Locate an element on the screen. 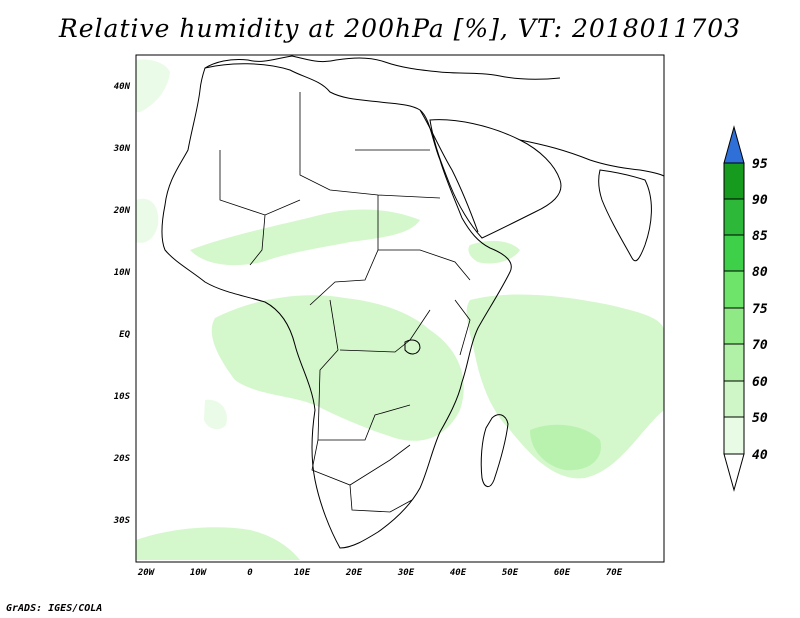 This screenshot has height=618, width=800. arabian-peninsula is located at coordinates (495, 179).